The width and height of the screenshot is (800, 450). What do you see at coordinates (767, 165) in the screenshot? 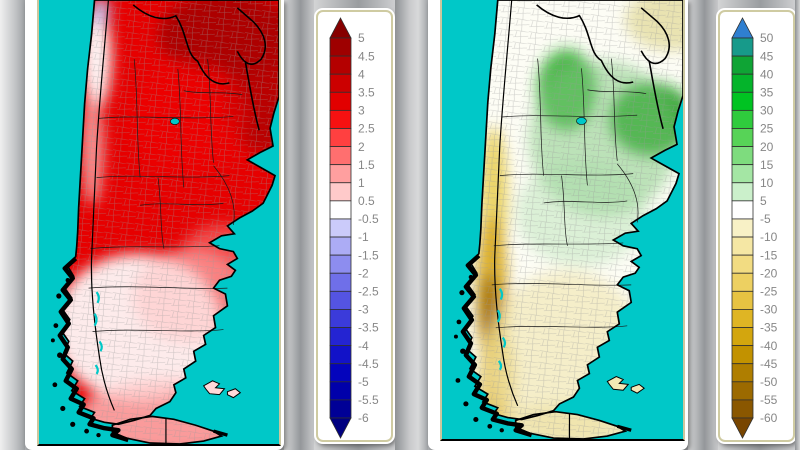
I see `colorbar-tick-label: 15` at bounding box center [767, 165].